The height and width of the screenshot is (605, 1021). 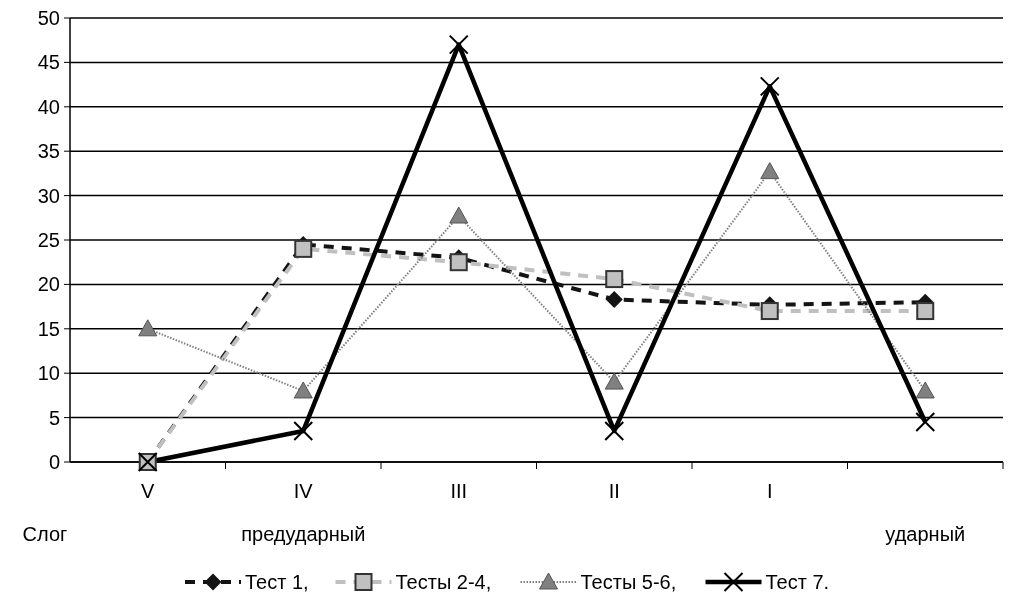 What do you see at coordinates (443, 582) in the screenshot?
I see `legend-label: Тесты 2-4,` at bounding box center [443, 582].